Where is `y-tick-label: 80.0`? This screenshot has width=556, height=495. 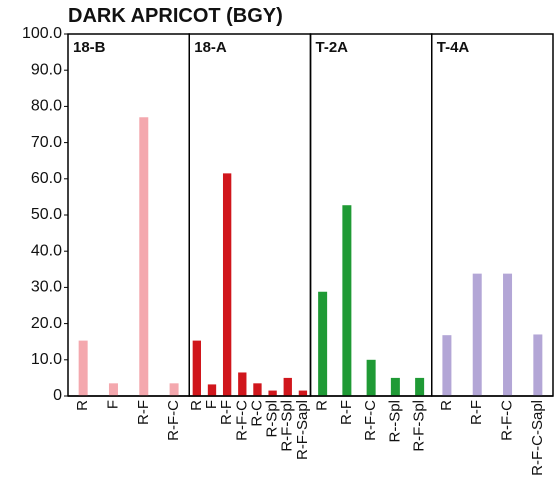 y-tick-label: 80.0 is located at coordinates (46, 106).